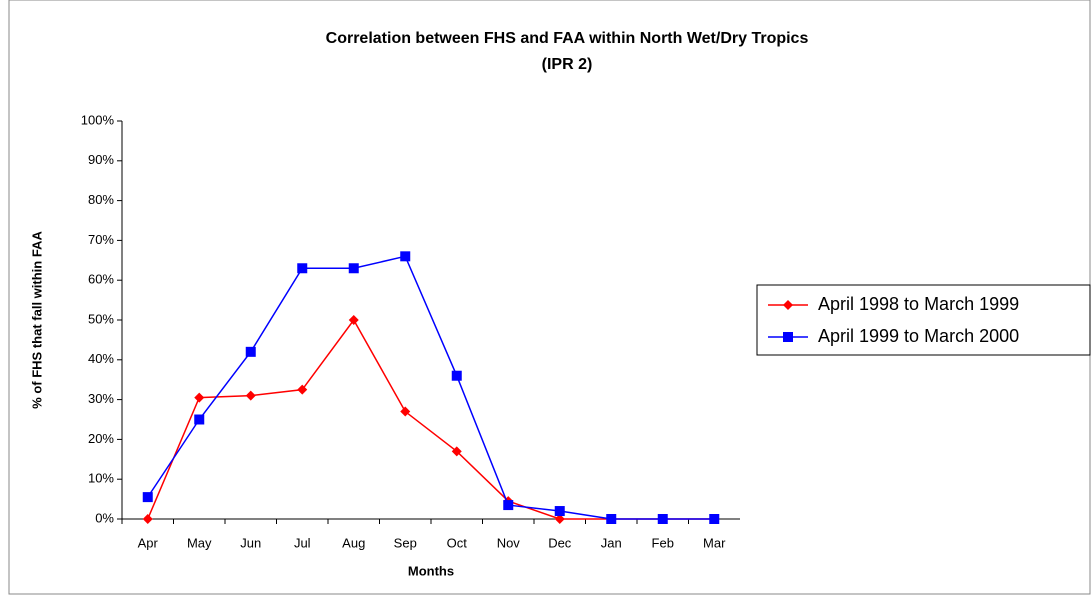  What do you see at coordinates (431, 570) in the screenshot?
I see `x-axis-label: Months` at bounding box center [431, 570].